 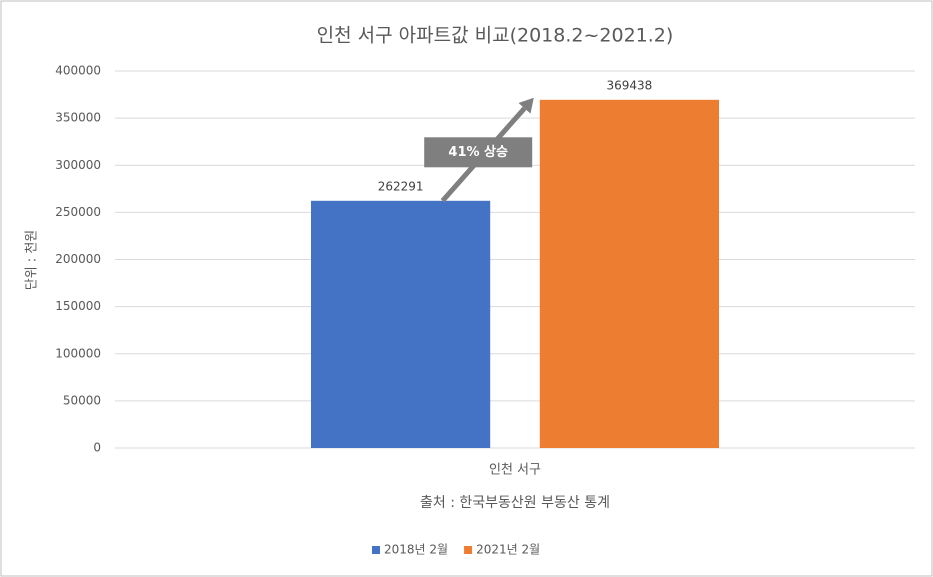 I want to click on y-tick-label: 200000, so click(x=78, y=259).